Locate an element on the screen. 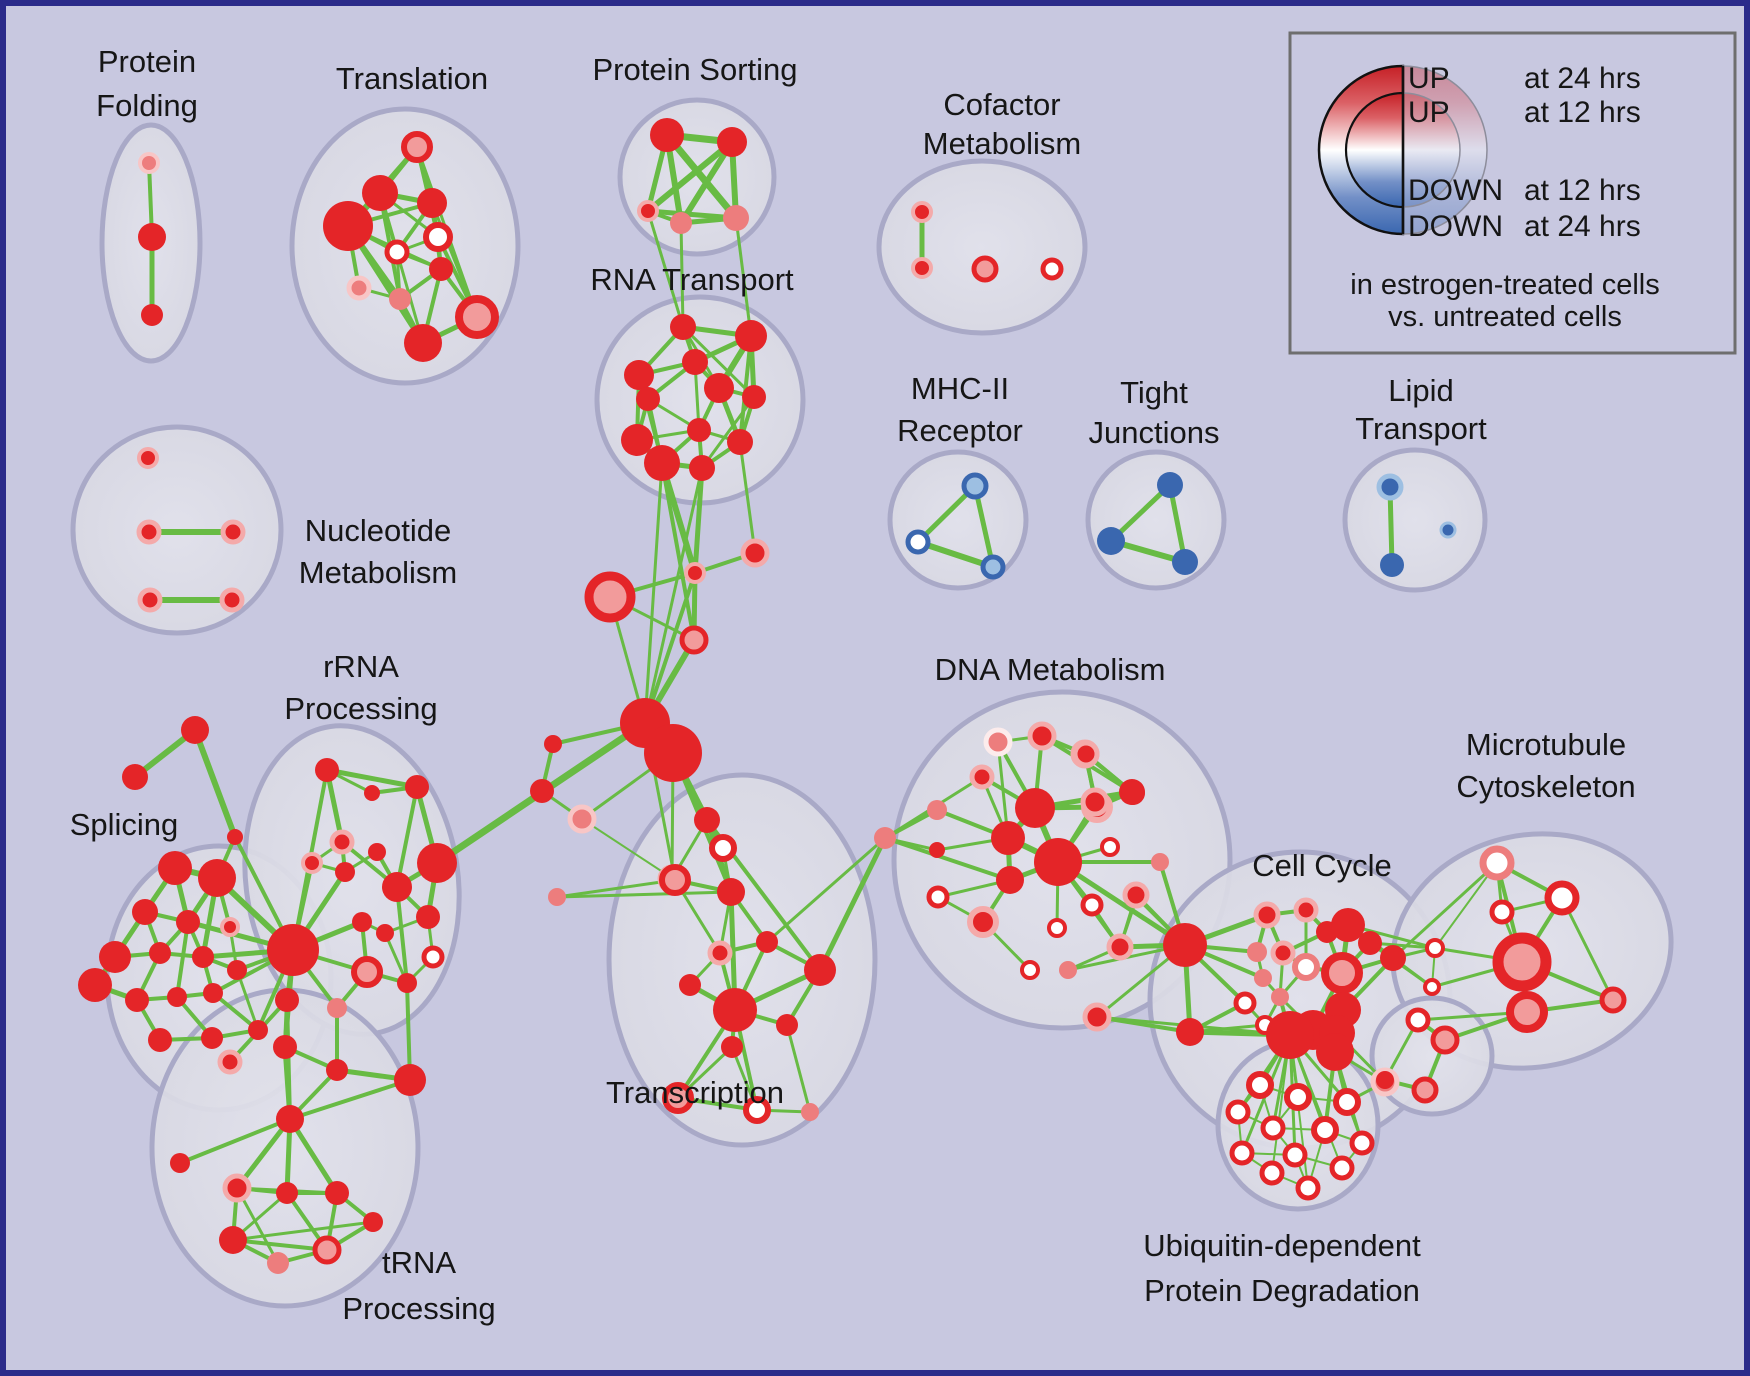  edge-mh is located at coordinates (984, 526).